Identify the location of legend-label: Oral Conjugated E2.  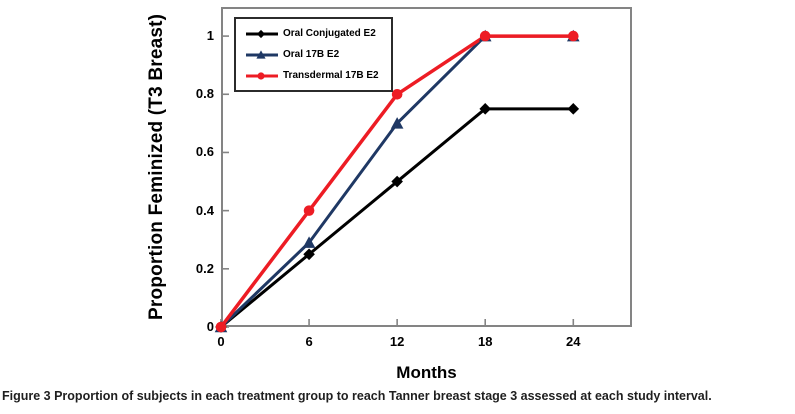
(329, 33).